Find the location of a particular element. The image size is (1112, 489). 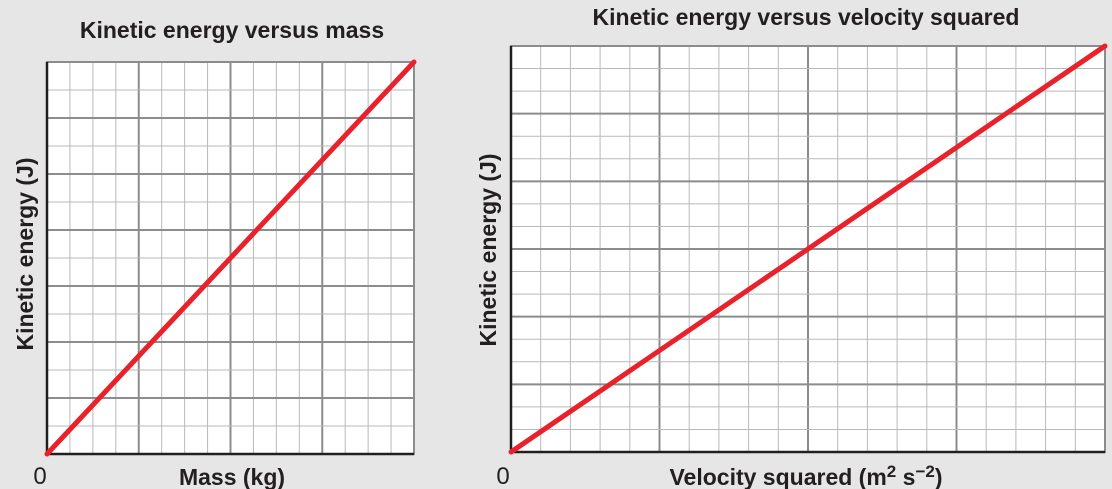

chart-title: Kinetic energy versus velocity squared is located at coordinates (806, 17).